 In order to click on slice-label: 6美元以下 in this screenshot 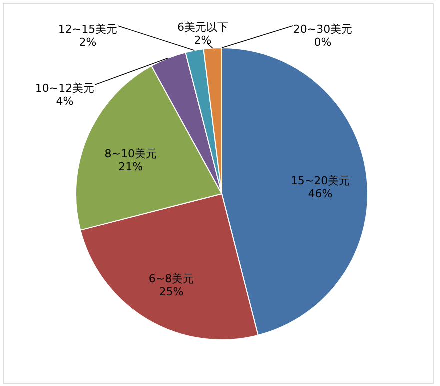, I will do `click(203, 27)`.